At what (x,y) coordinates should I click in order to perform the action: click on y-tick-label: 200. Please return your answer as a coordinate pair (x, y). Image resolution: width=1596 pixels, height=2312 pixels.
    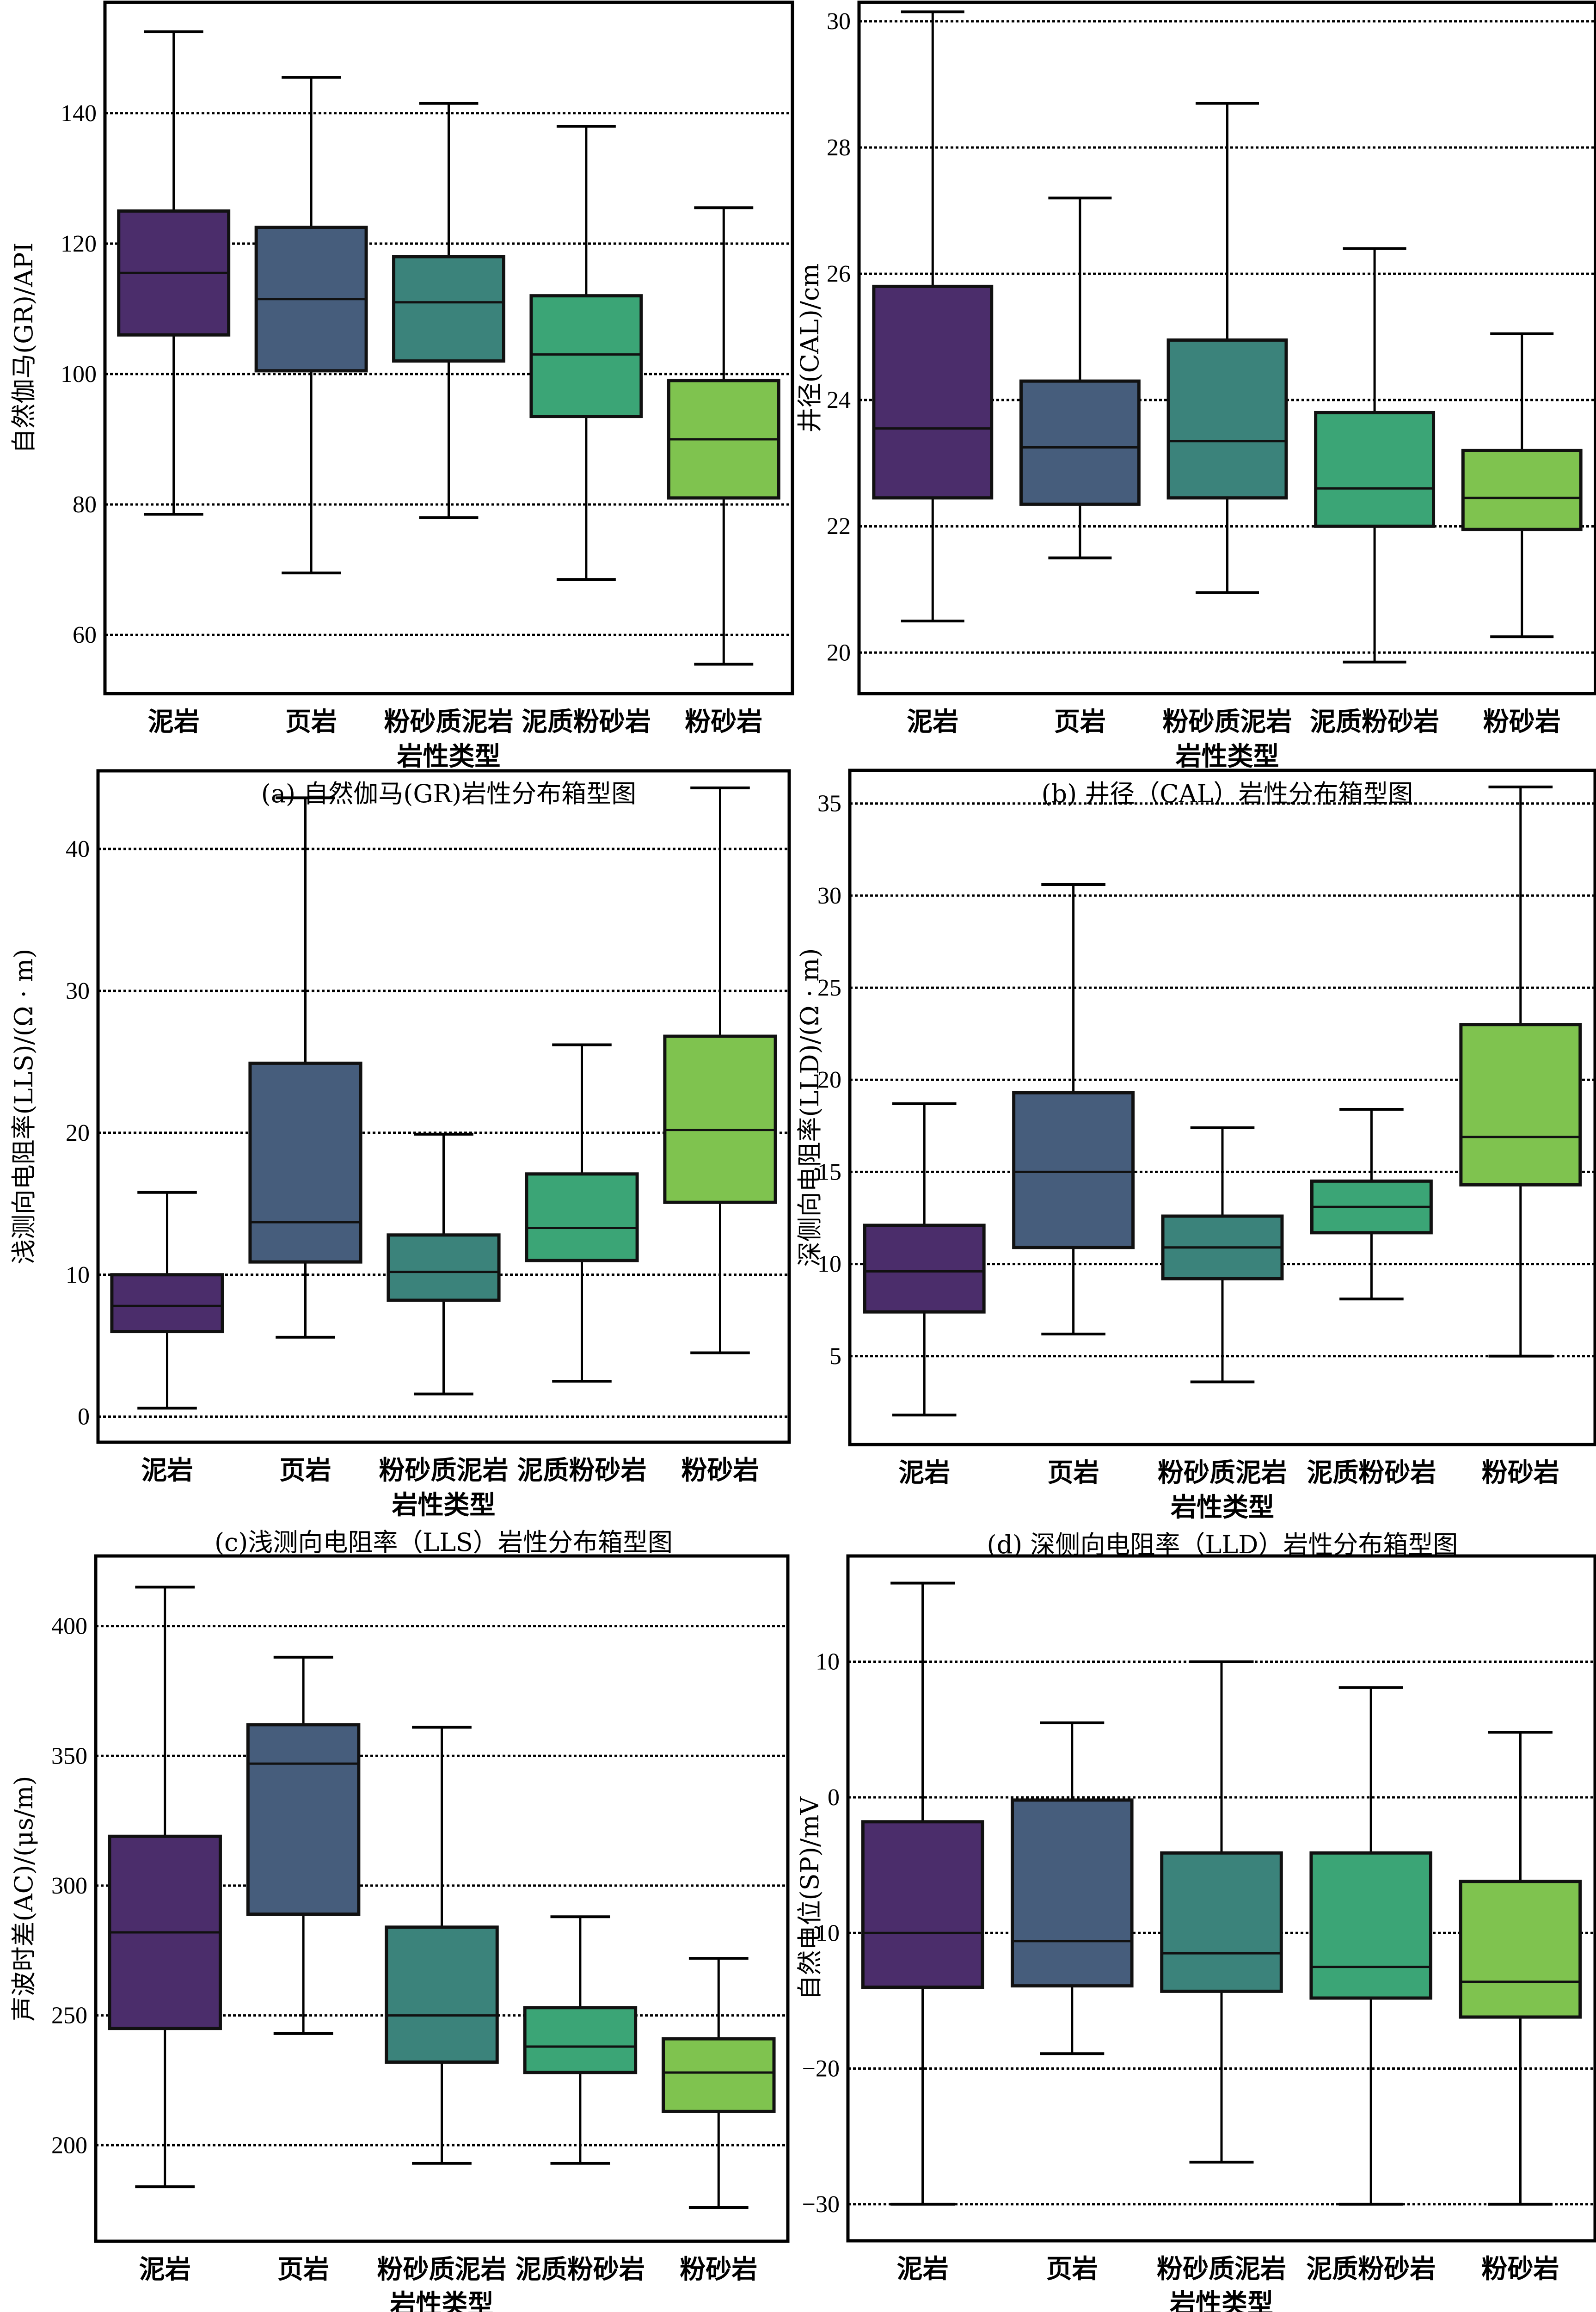
    Looking at the image, I should click on (69, 2145).